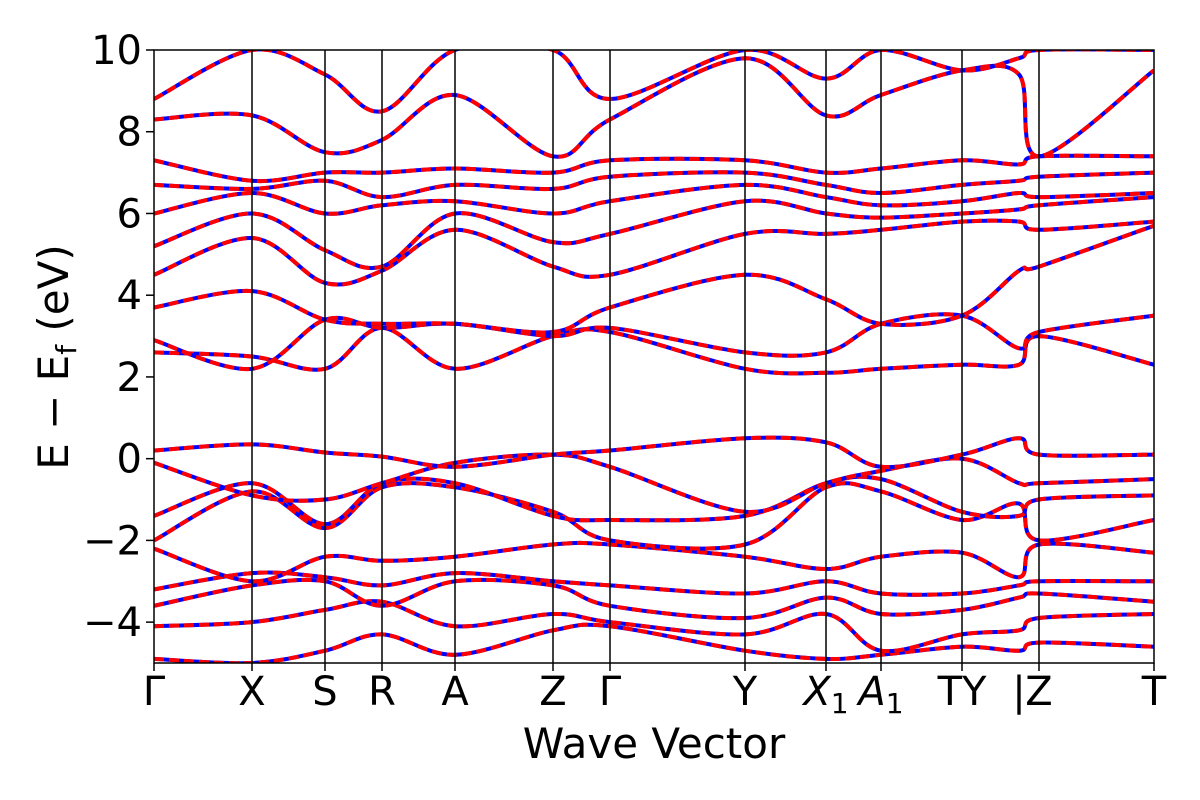 This screenshot has width=1200, height=800. I want to click on x-tick-label-8: Y, so click(745, 692).